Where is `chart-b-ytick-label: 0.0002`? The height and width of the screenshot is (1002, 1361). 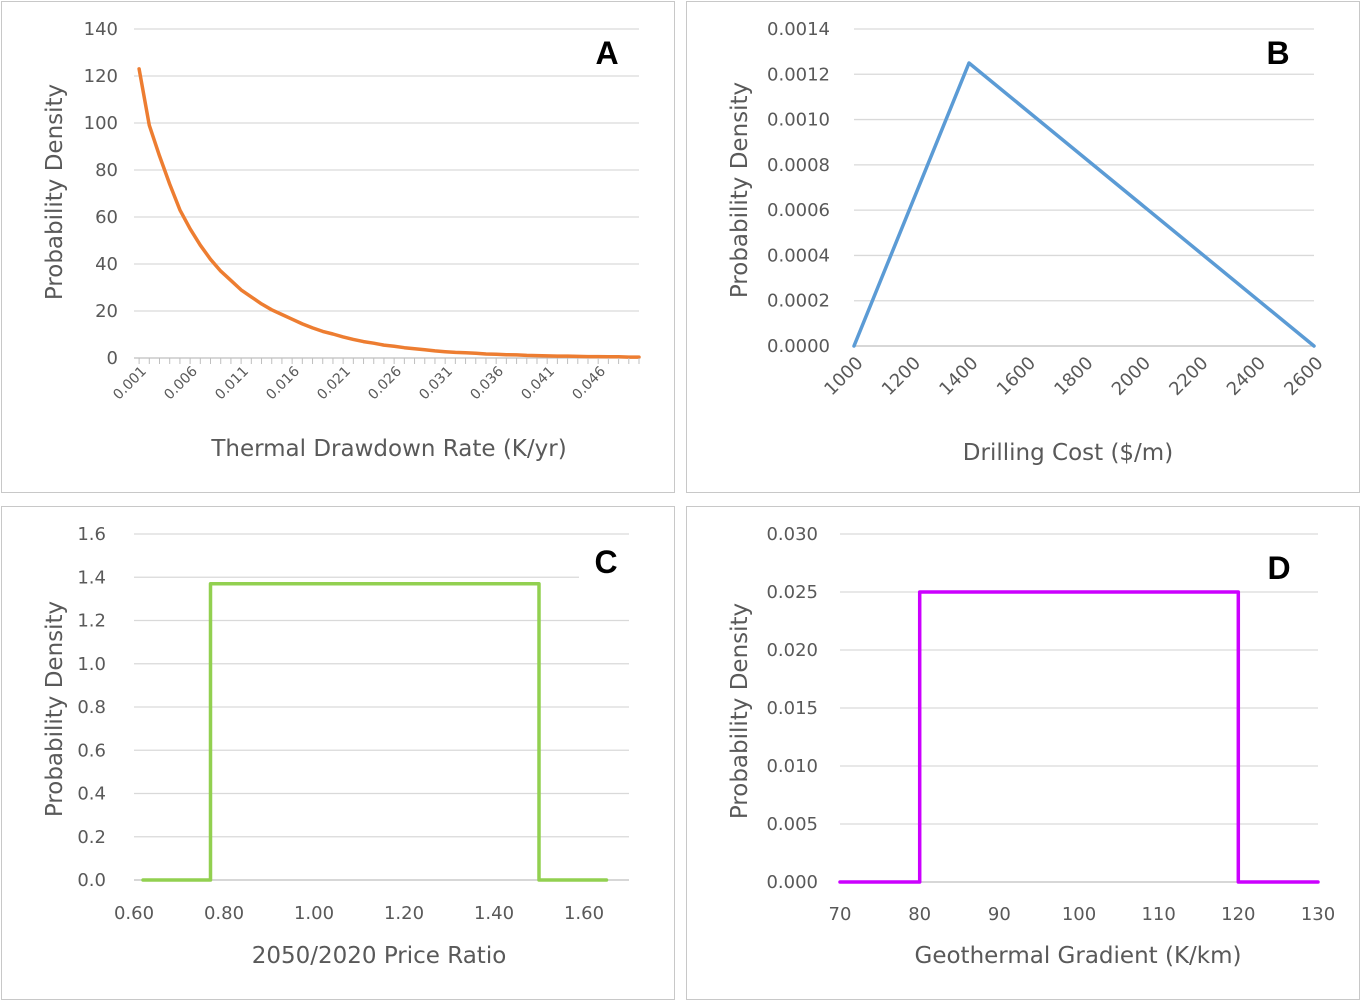 chart-b-ytick-label: 0.0002 is located at coordinates (798, 301).